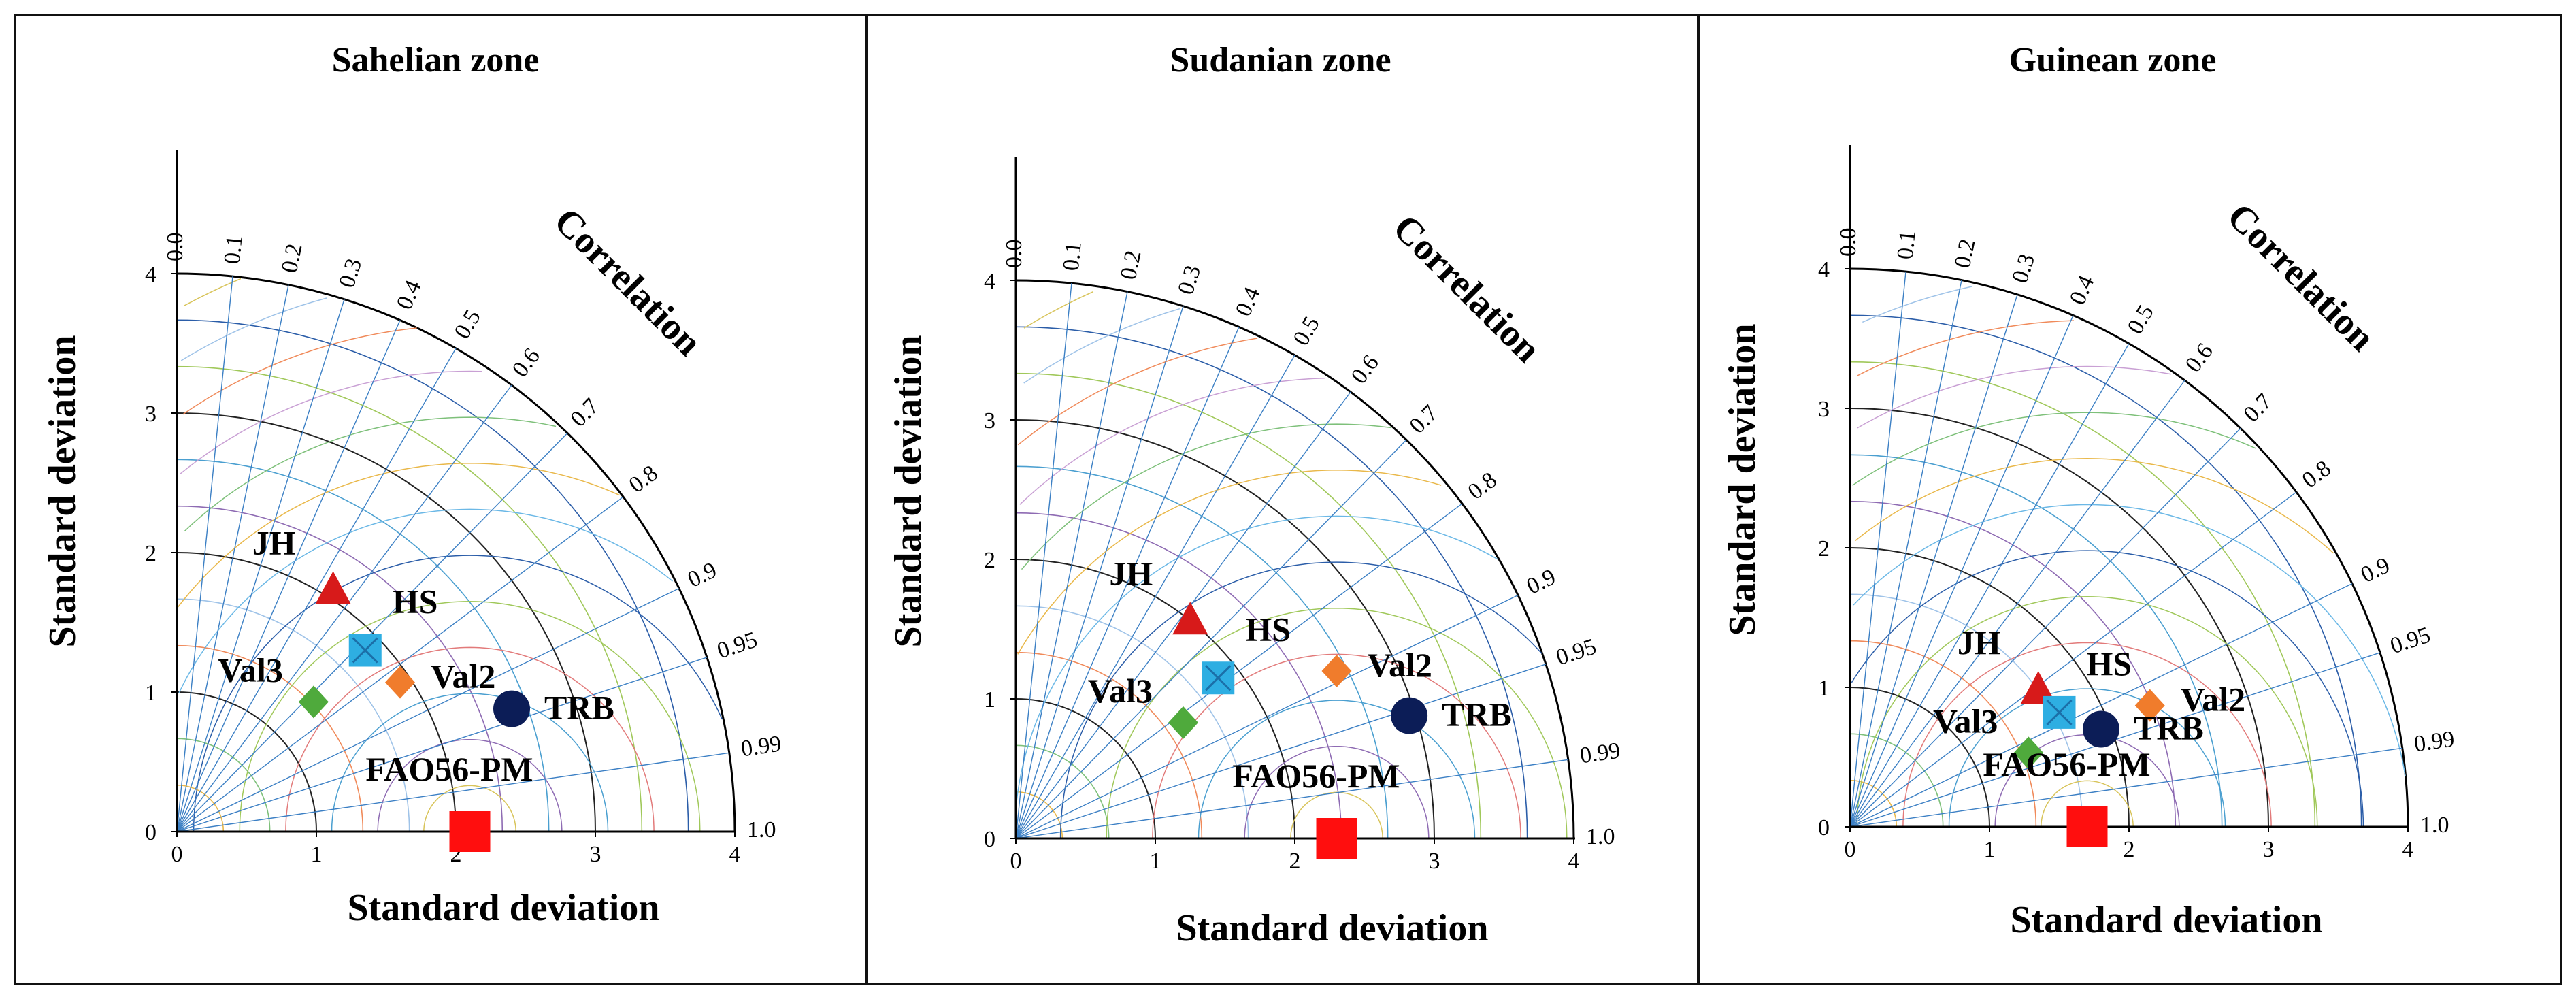 The height and width of the screenshot is (999, 2576). I want to click on point-label: JH, so click(1131, 573).